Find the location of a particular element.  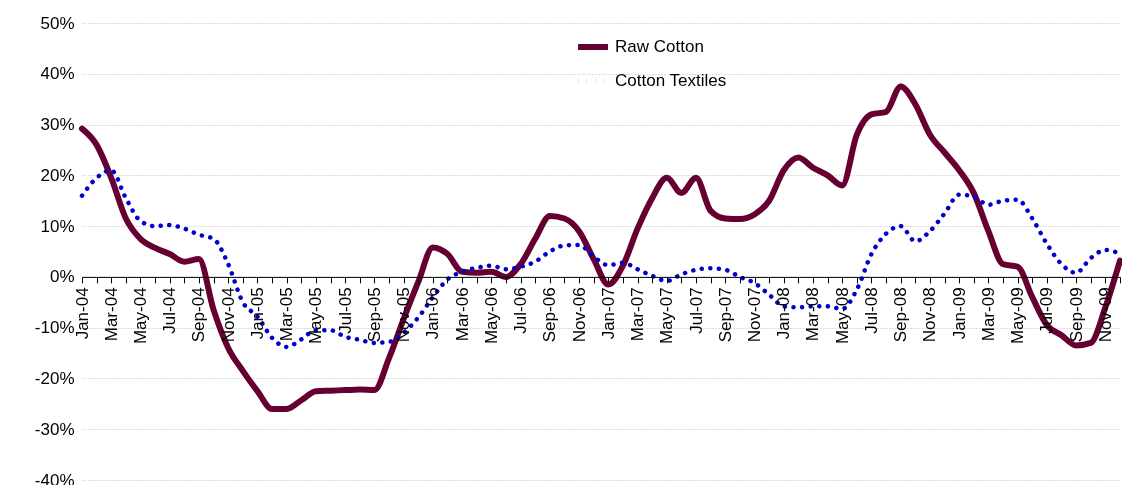

x-tick-label: Mar-09 is located at coordinates (988, 314).